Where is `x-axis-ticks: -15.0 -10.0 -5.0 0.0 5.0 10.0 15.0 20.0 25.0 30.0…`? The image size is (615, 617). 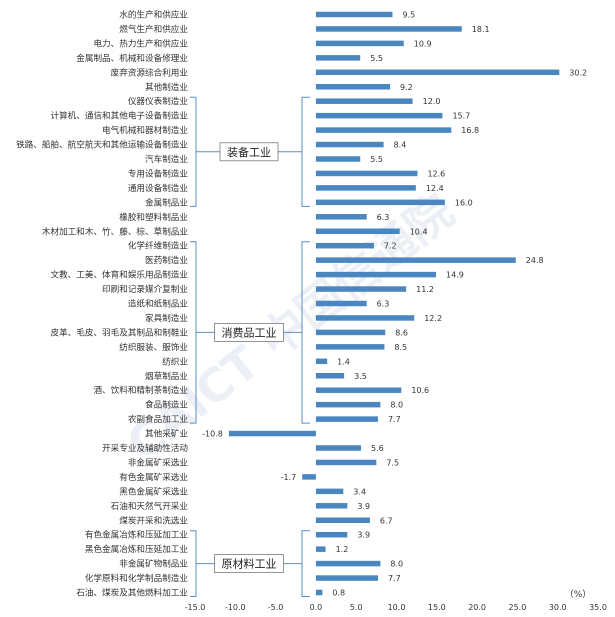
x-axis-ticks: -15.0 -10.0 -5.0 0.0 5.0 10.0 15.0 20.0 25.0 30.0… is located at coordinates (396, 607).